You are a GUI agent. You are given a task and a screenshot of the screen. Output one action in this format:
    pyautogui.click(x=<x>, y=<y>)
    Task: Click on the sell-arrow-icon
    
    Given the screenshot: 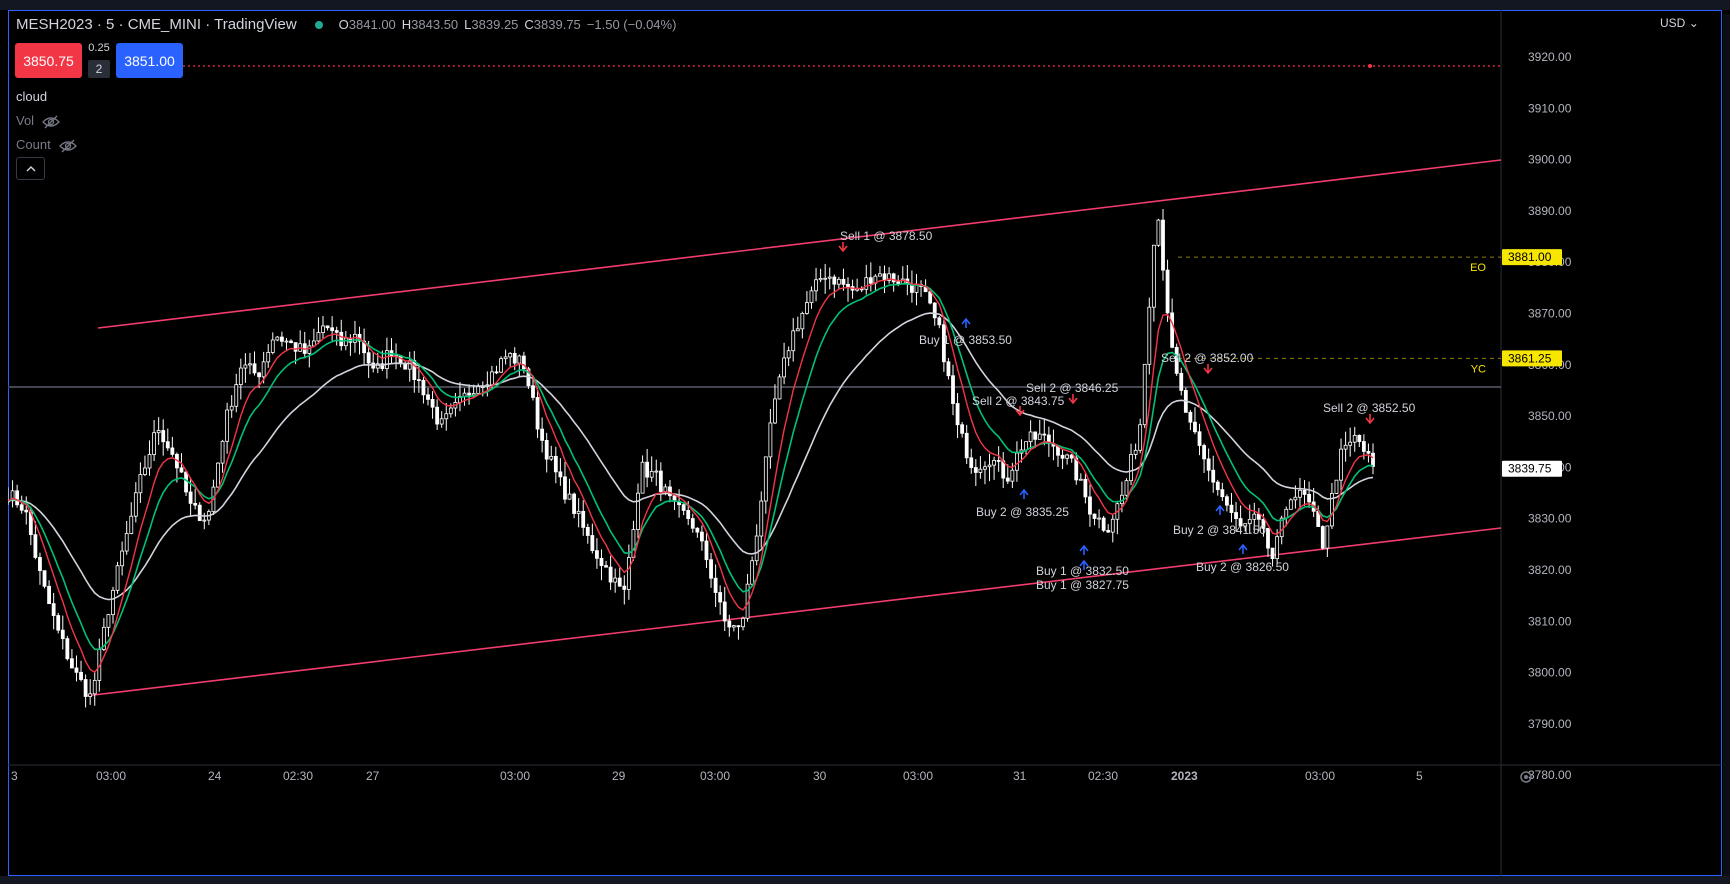 What is the action you would take?
    pyautogui.click(x=843, y=247)
    